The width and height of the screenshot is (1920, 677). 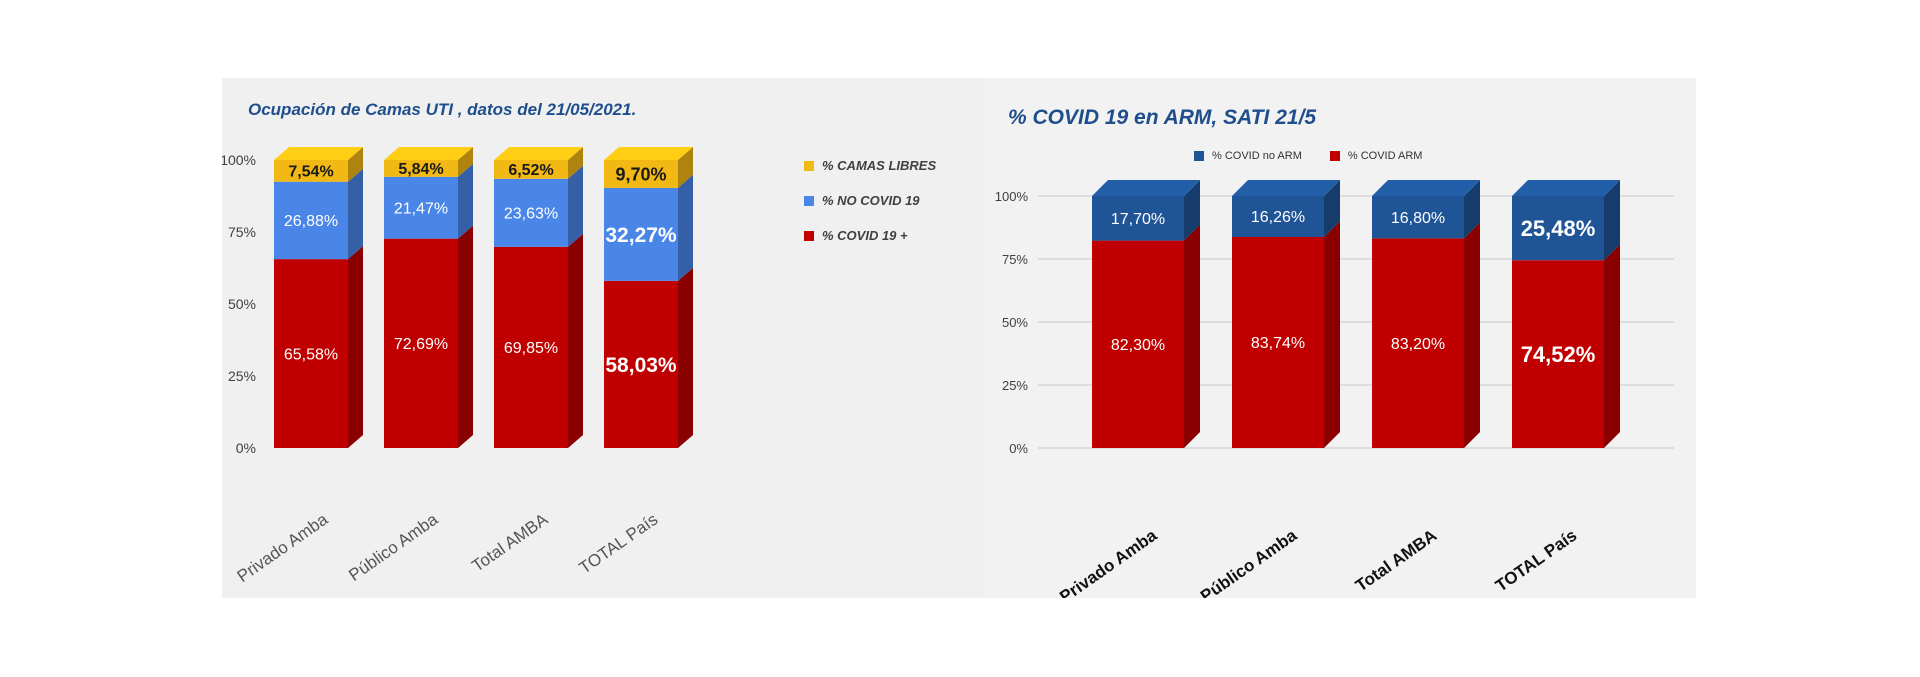 I want to click on bar-side-total-amba-camas-libres, so click(x=575, y=163).